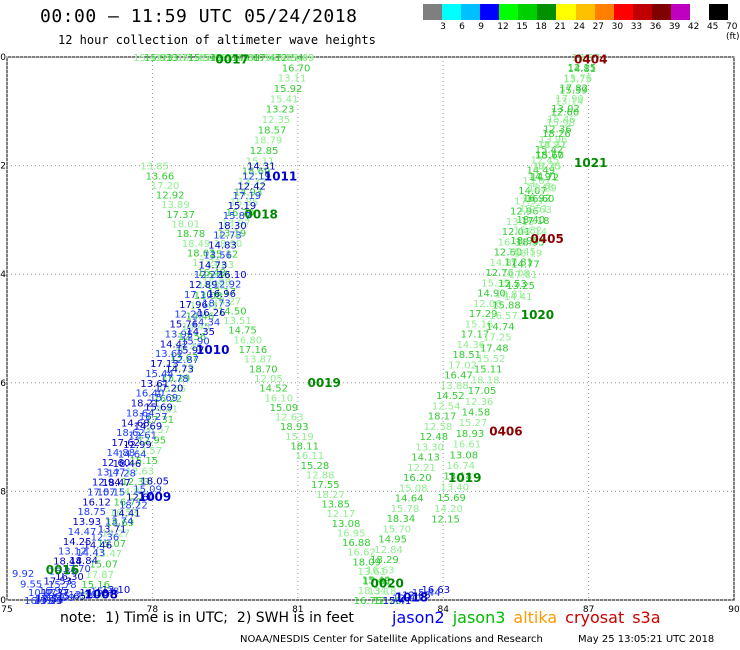  I want to click on wave-height-value: 15.98, so click(560, 123).